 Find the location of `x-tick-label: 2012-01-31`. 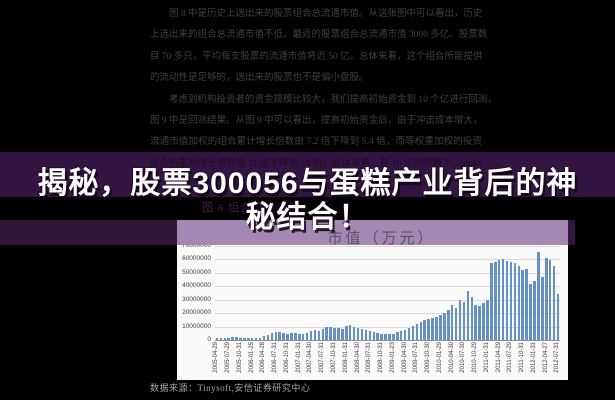

x-tick-label: 2012-01-31 is located at coordinates (533, 357).